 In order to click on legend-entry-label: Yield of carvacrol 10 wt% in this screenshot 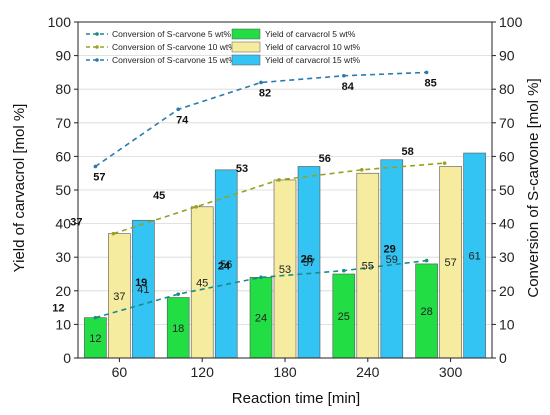, I will do `click(313, 47)`.